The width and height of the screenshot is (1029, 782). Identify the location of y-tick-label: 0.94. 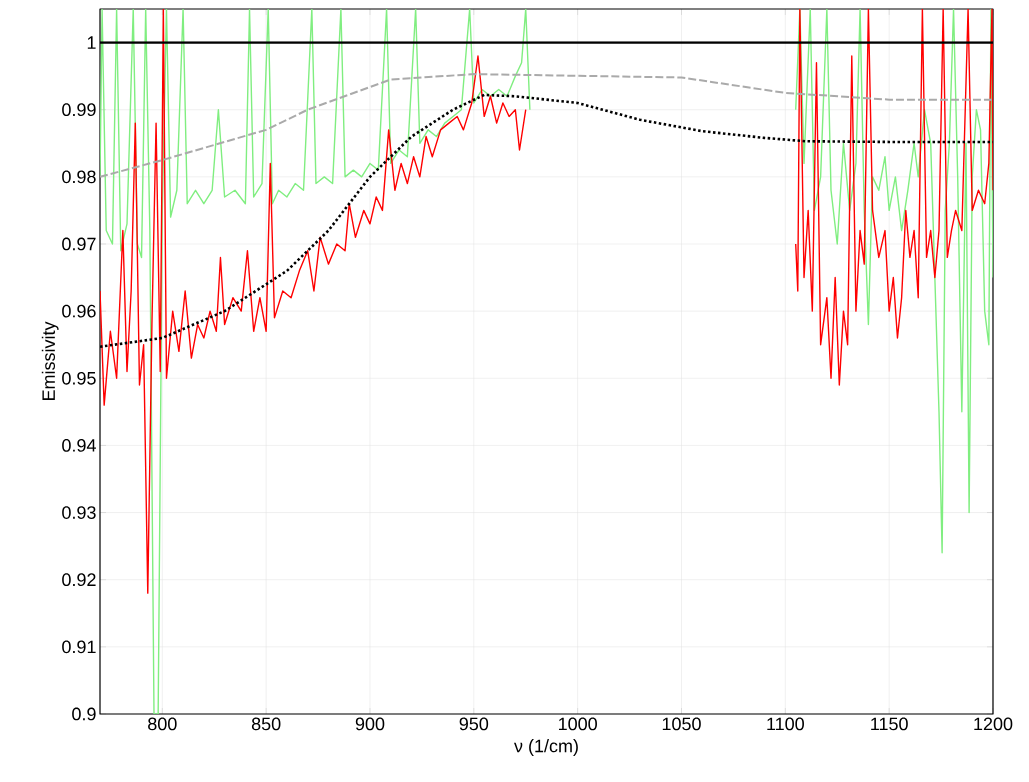
(79, 445).